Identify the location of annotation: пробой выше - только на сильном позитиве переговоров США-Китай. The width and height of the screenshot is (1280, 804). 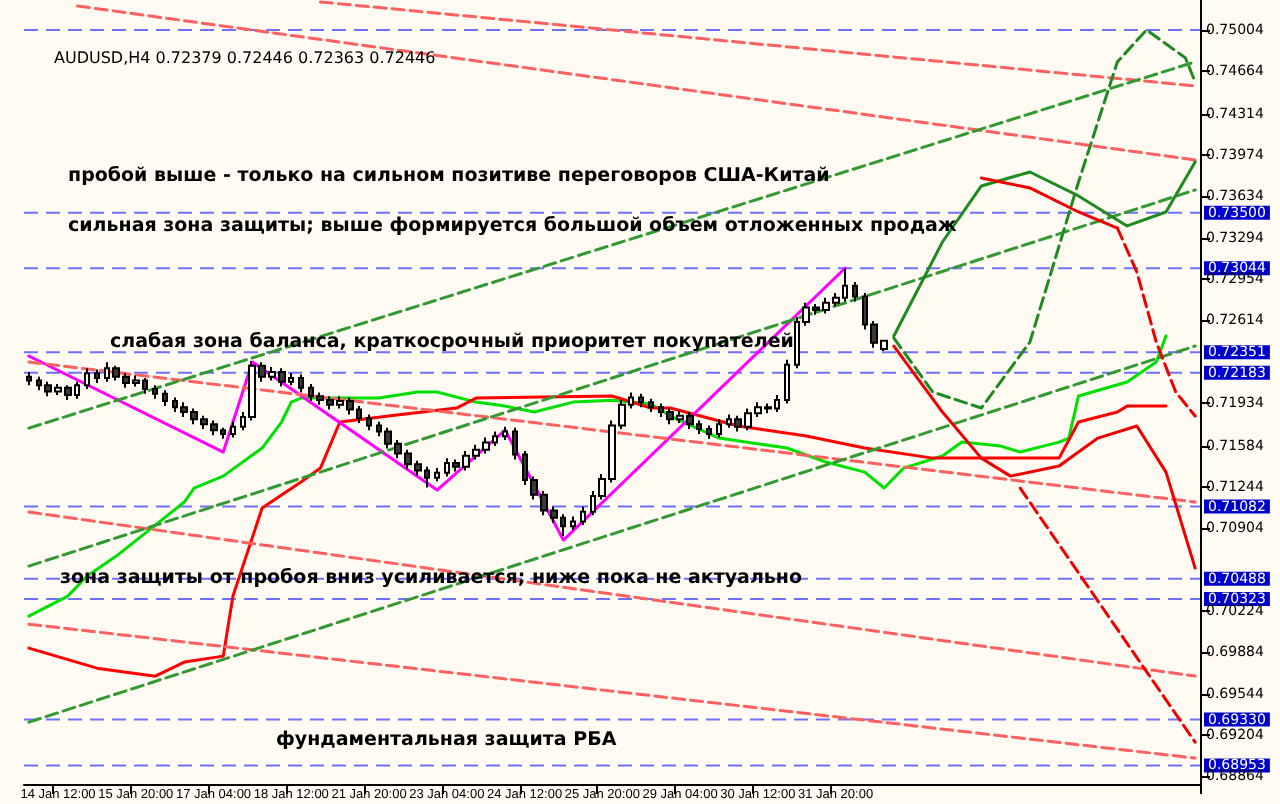
(449, 176).